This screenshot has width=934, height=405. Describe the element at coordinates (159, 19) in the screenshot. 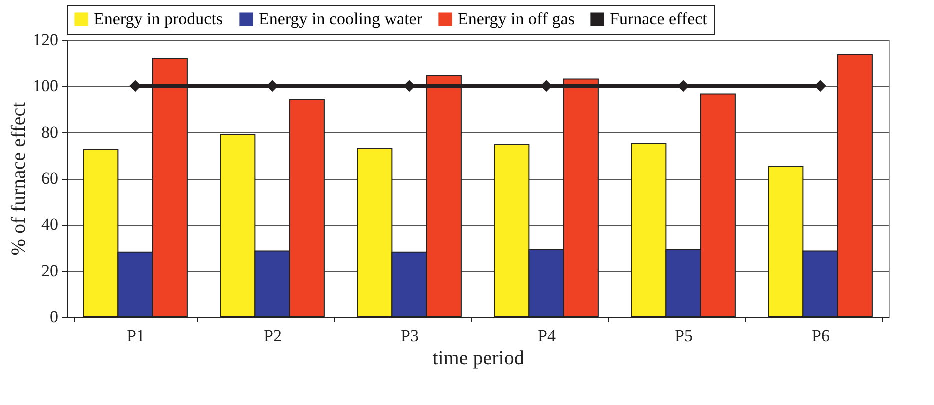

I see `legend-label: Energy in products` at that location.